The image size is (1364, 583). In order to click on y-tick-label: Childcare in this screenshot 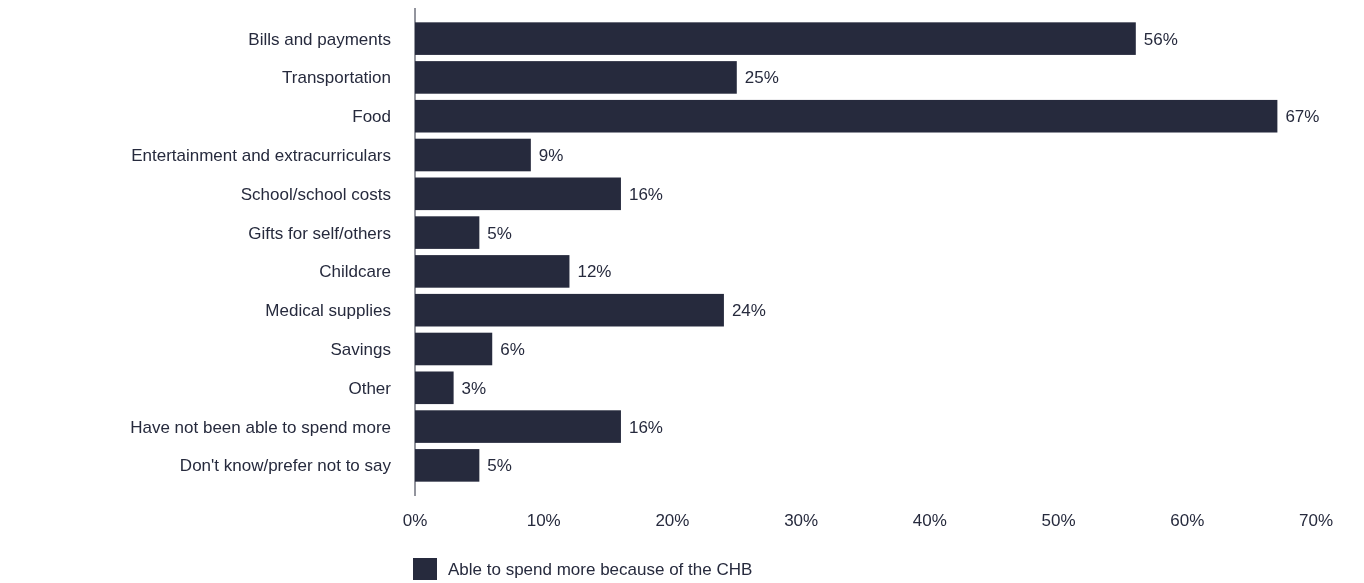, I will do `click(355, 272)`.